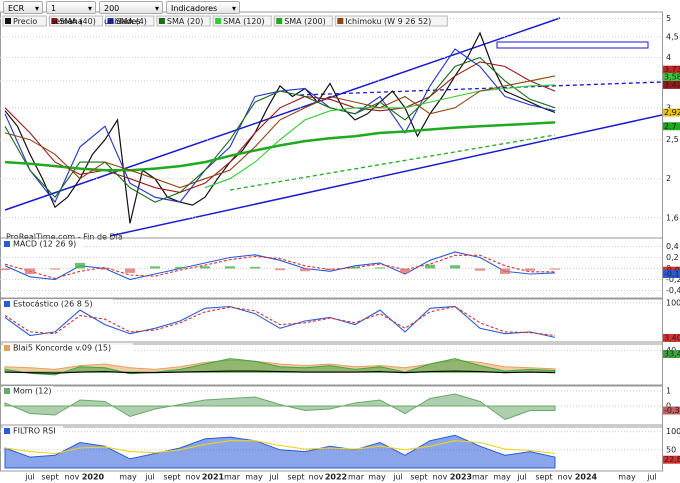 The height and width of the screenshot is (483, 680). I want to click on panel-title: FILTRO RSI, so click(34, 431).